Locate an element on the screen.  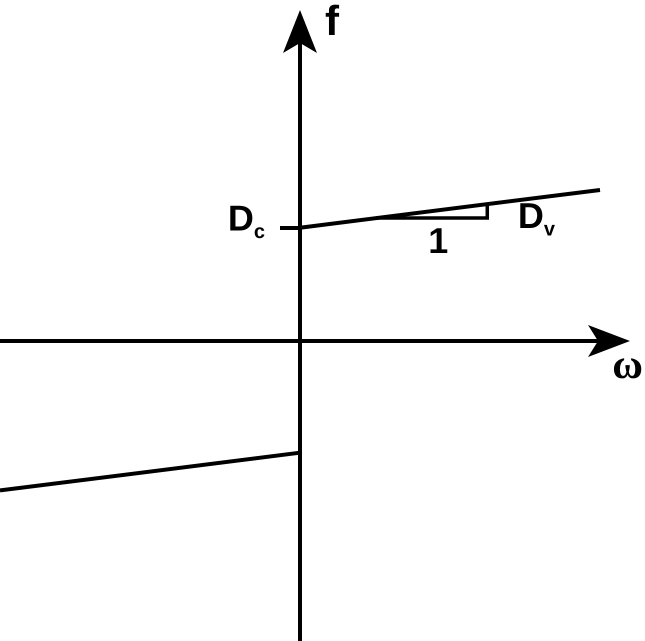
x-axis-title: ω is located at coordinates (628, 365).